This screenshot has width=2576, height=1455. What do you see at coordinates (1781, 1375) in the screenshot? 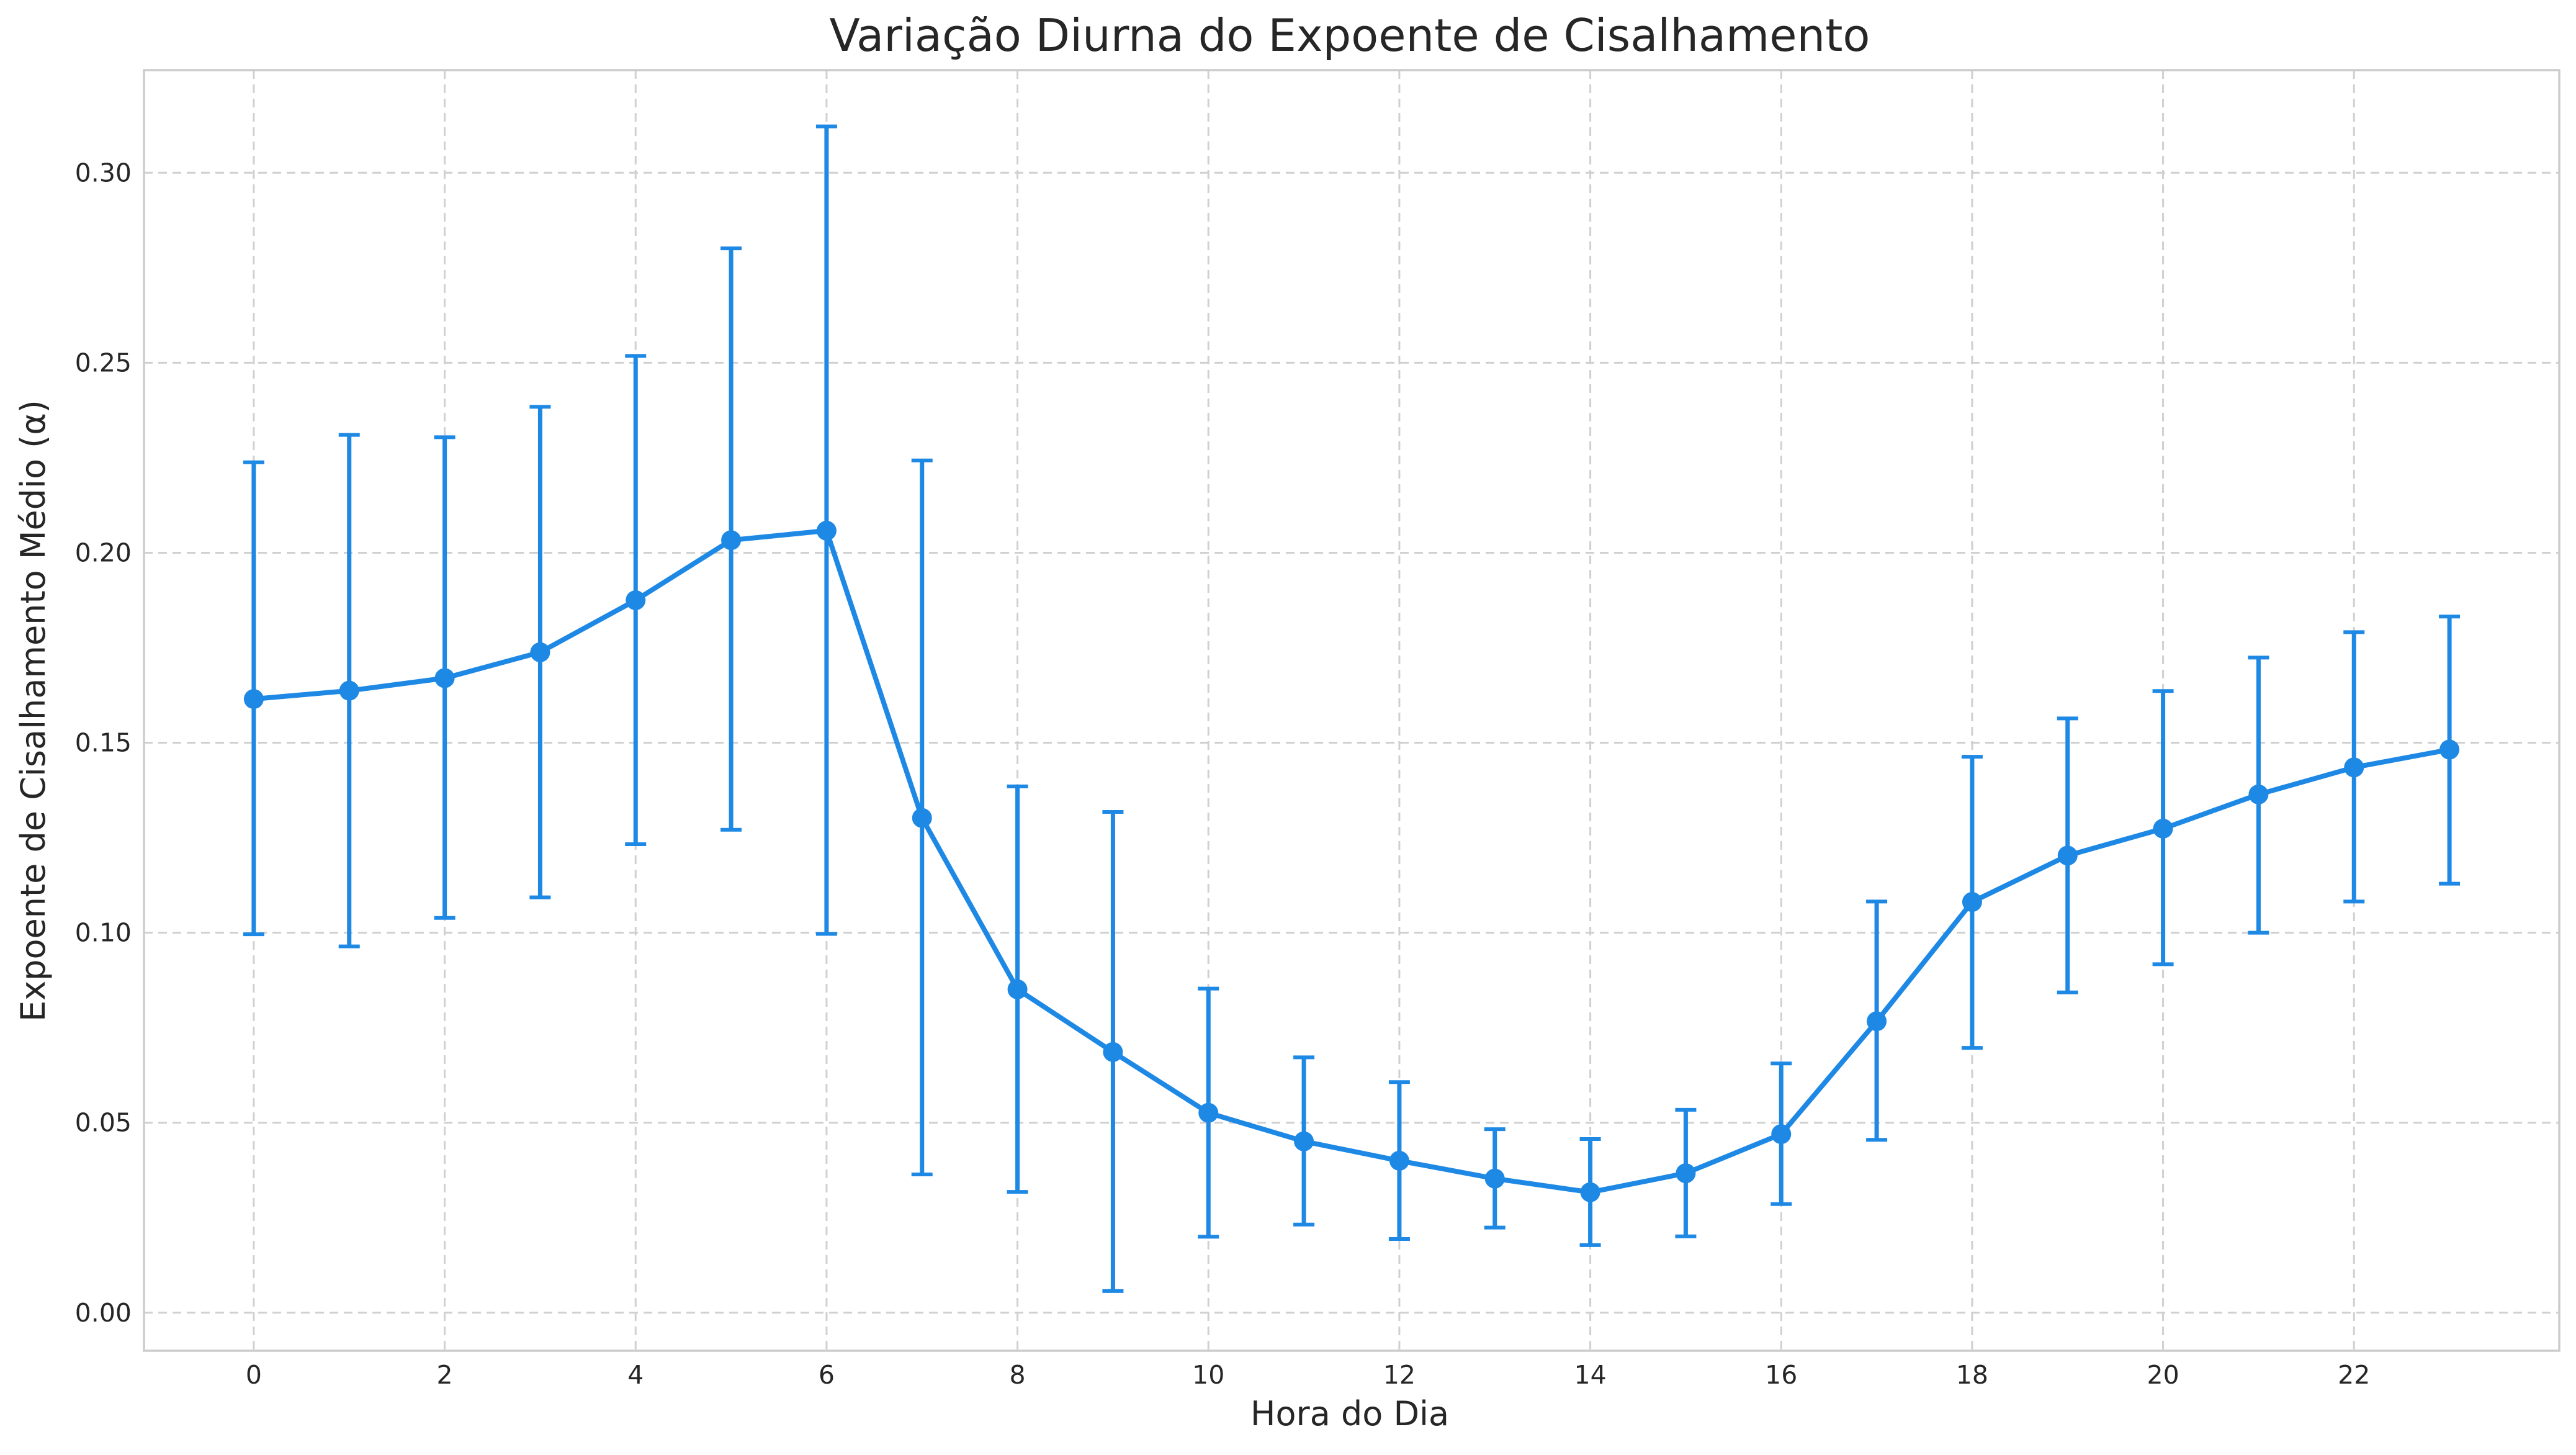
I see `x-tick-label: 16` at bounding box center [1781, 1375].